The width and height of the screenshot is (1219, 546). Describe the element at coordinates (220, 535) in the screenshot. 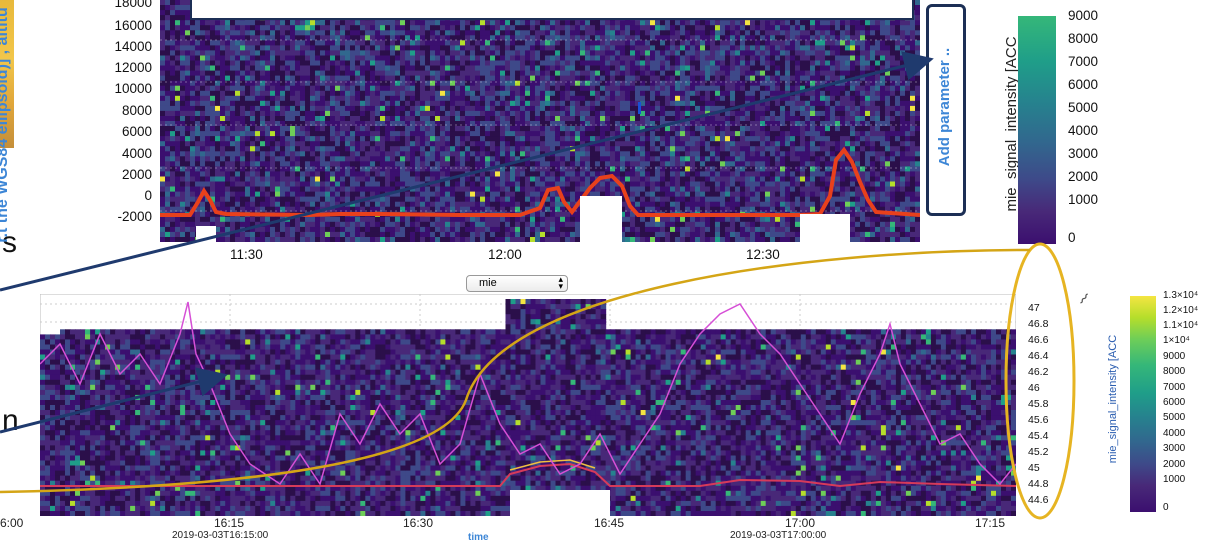

I see `bottom-datetime-label: 2019-03-03T16:15:00` at that location.